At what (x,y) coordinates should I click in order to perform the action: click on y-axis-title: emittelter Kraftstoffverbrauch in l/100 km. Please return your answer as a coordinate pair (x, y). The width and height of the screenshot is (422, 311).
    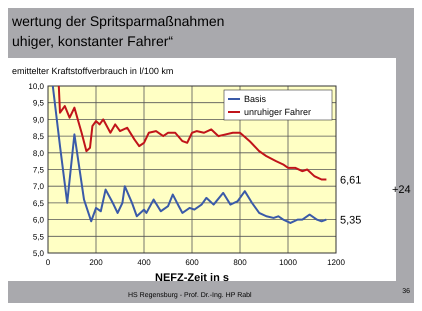
    Looking at the image, I should click on (93, 71).